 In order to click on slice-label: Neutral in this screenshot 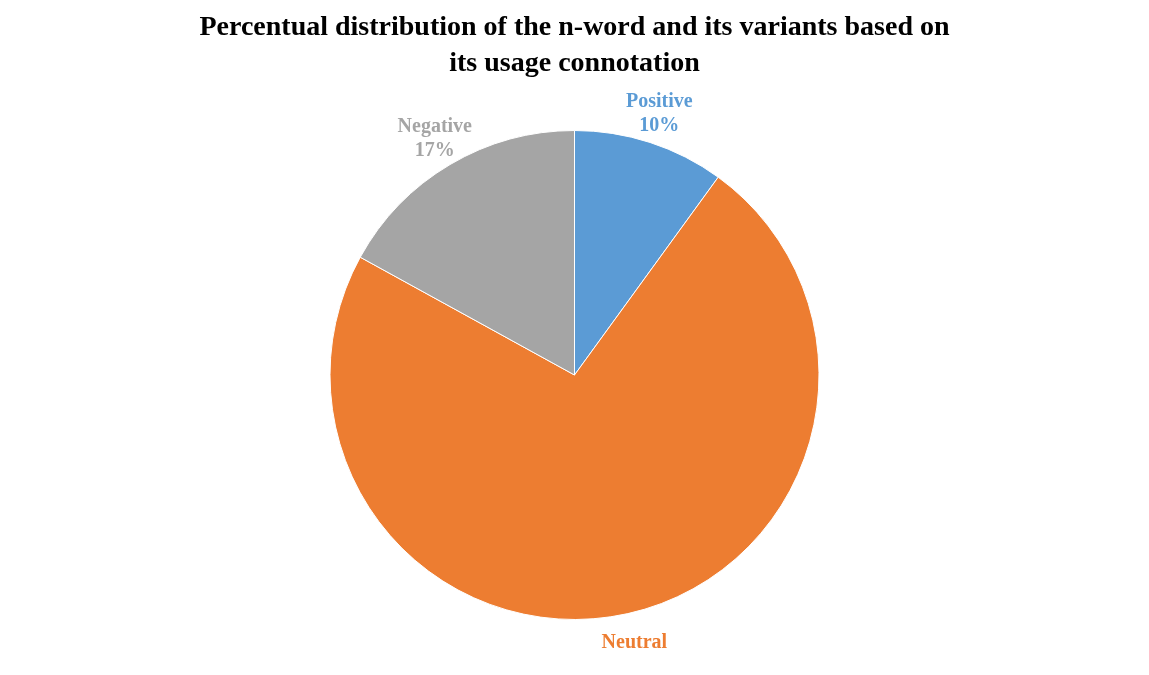, I will do `click(634, 641)`.